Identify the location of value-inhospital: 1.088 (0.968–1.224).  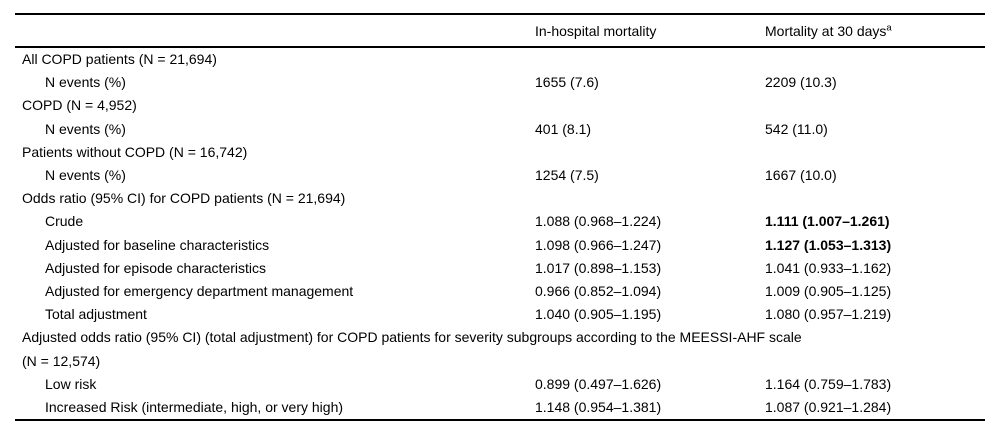
(598, 221).